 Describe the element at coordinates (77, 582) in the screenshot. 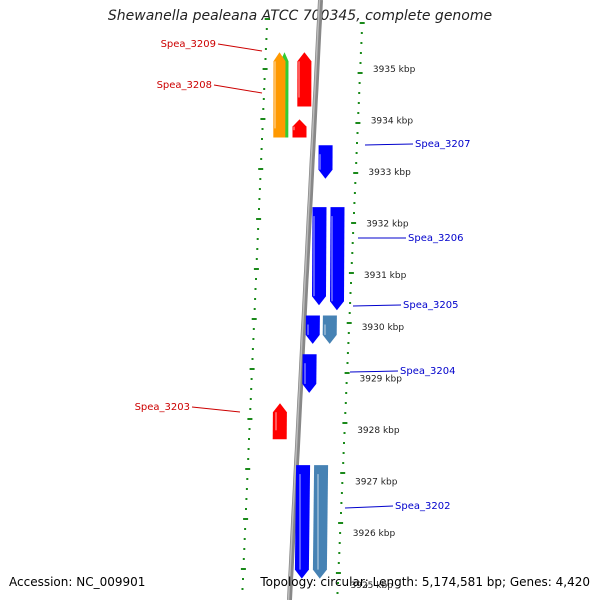

I see `accession-label: Accession: NC_009901` at that location.